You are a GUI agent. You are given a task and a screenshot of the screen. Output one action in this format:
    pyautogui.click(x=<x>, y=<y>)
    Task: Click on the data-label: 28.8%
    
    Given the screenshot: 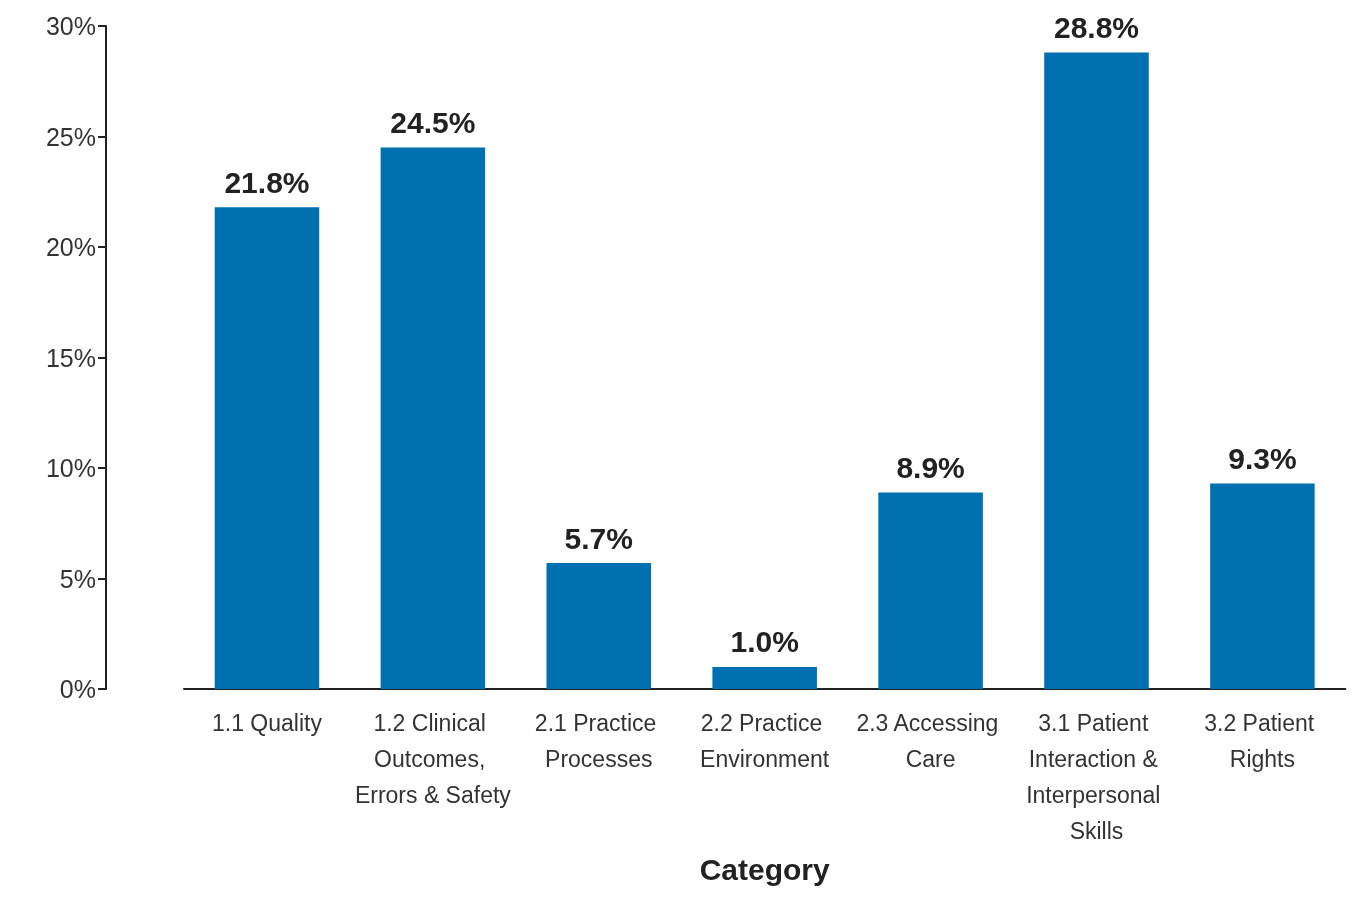 What is the action you would take?
    pyautogui.click(x=1096, y=28)
    